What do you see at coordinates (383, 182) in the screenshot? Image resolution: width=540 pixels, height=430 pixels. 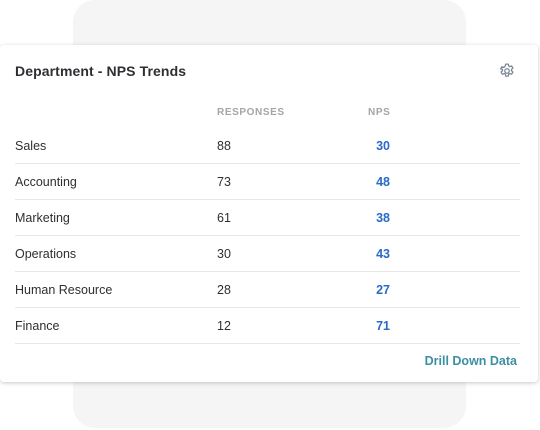 I see `nps-value: 48` at bounding box center [383, 182].